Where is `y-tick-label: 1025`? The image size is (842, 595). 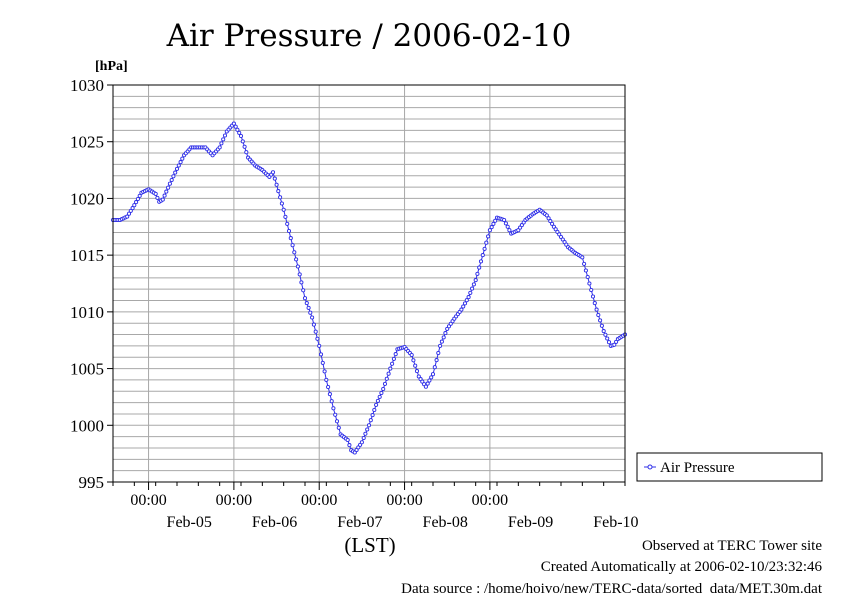
y-tick-label: 1025 is located at coordinates (87, 142).